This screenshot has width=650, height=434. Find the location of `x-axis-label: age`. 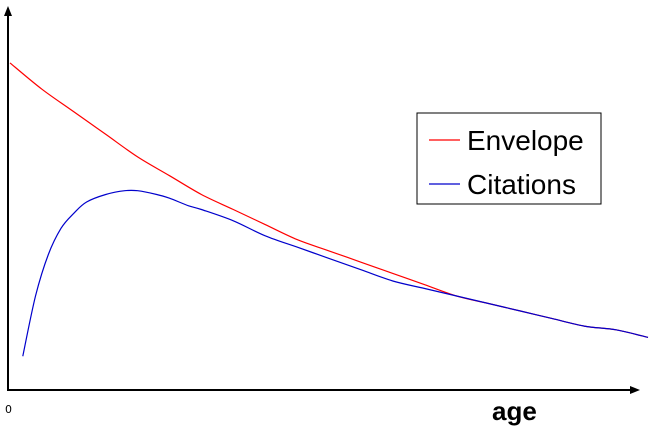

x-axis-label: age is located at coordinates (514, 411).